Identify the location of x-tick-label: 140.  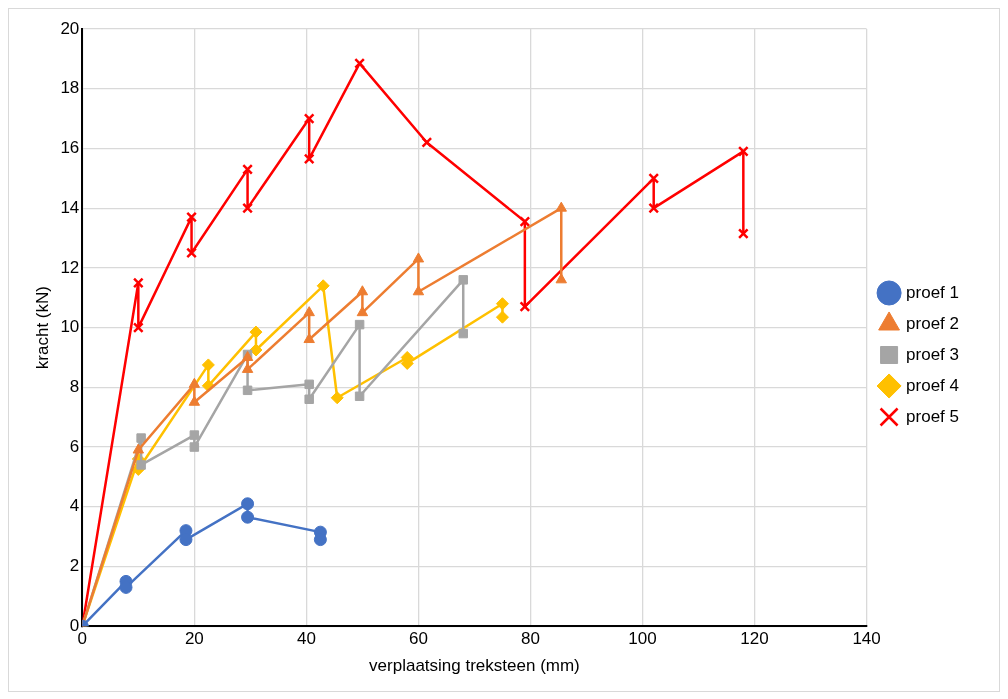
(866, 639).